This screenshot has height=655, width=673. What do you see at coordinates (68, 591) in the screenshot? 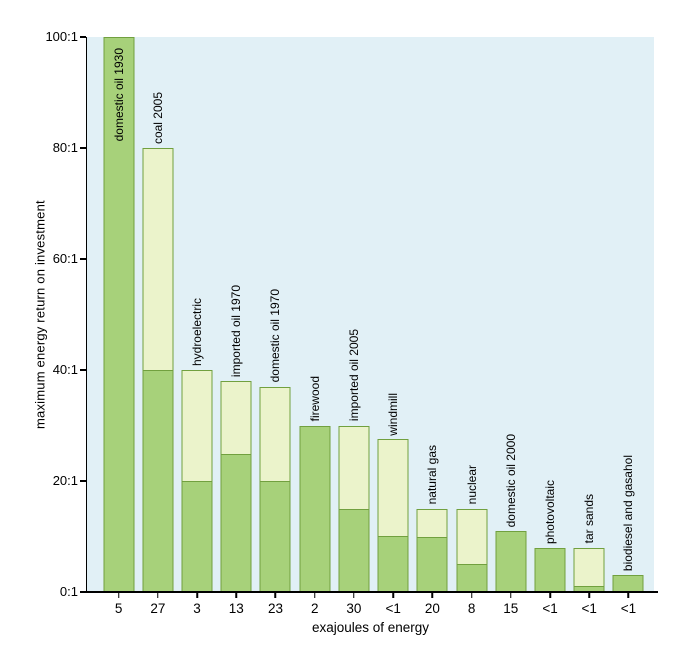
I see `y-tick-label: 0:1` at bounding box center [68, 591].